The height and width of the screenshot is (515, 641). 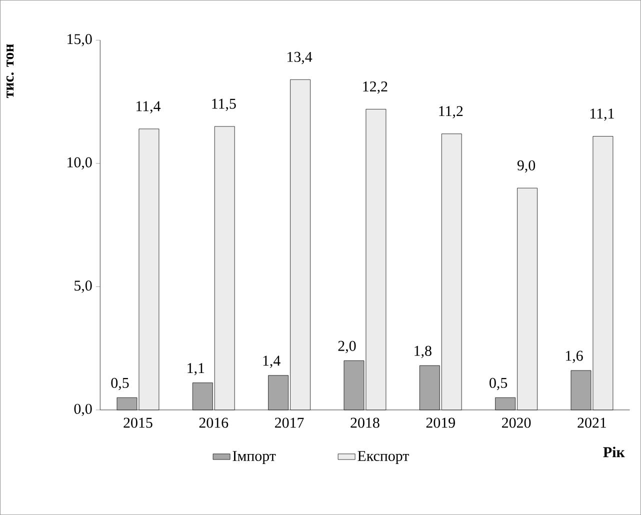 What do you see at coordinates (375, 87) in the screenshot?
I see `data-label: 12,2` at bounding box center [375, 87].